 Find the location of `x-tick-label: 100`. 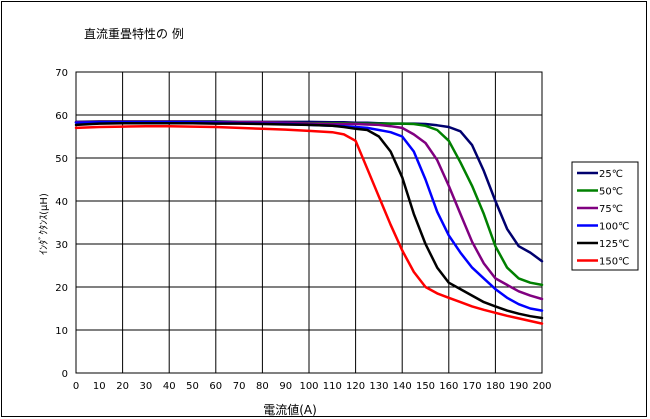

x-tick-label: 100 is located at coordinates (308, 386).